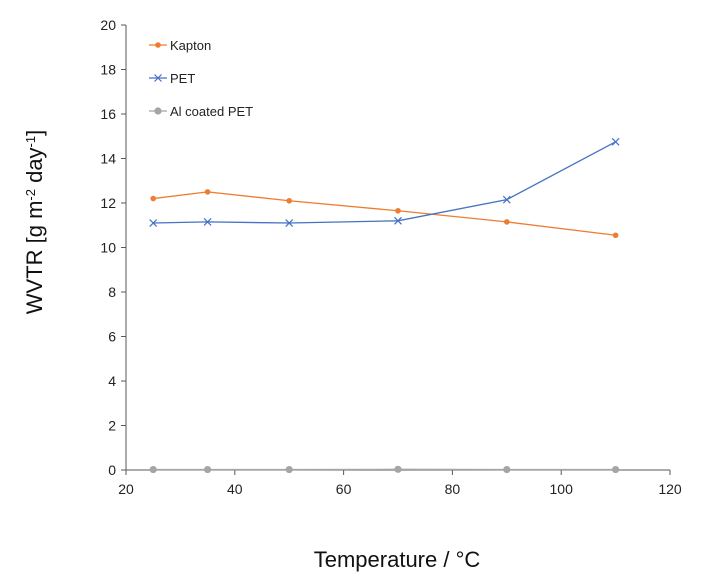  I want to click on y-tick-label: 18, so click(108, 70).